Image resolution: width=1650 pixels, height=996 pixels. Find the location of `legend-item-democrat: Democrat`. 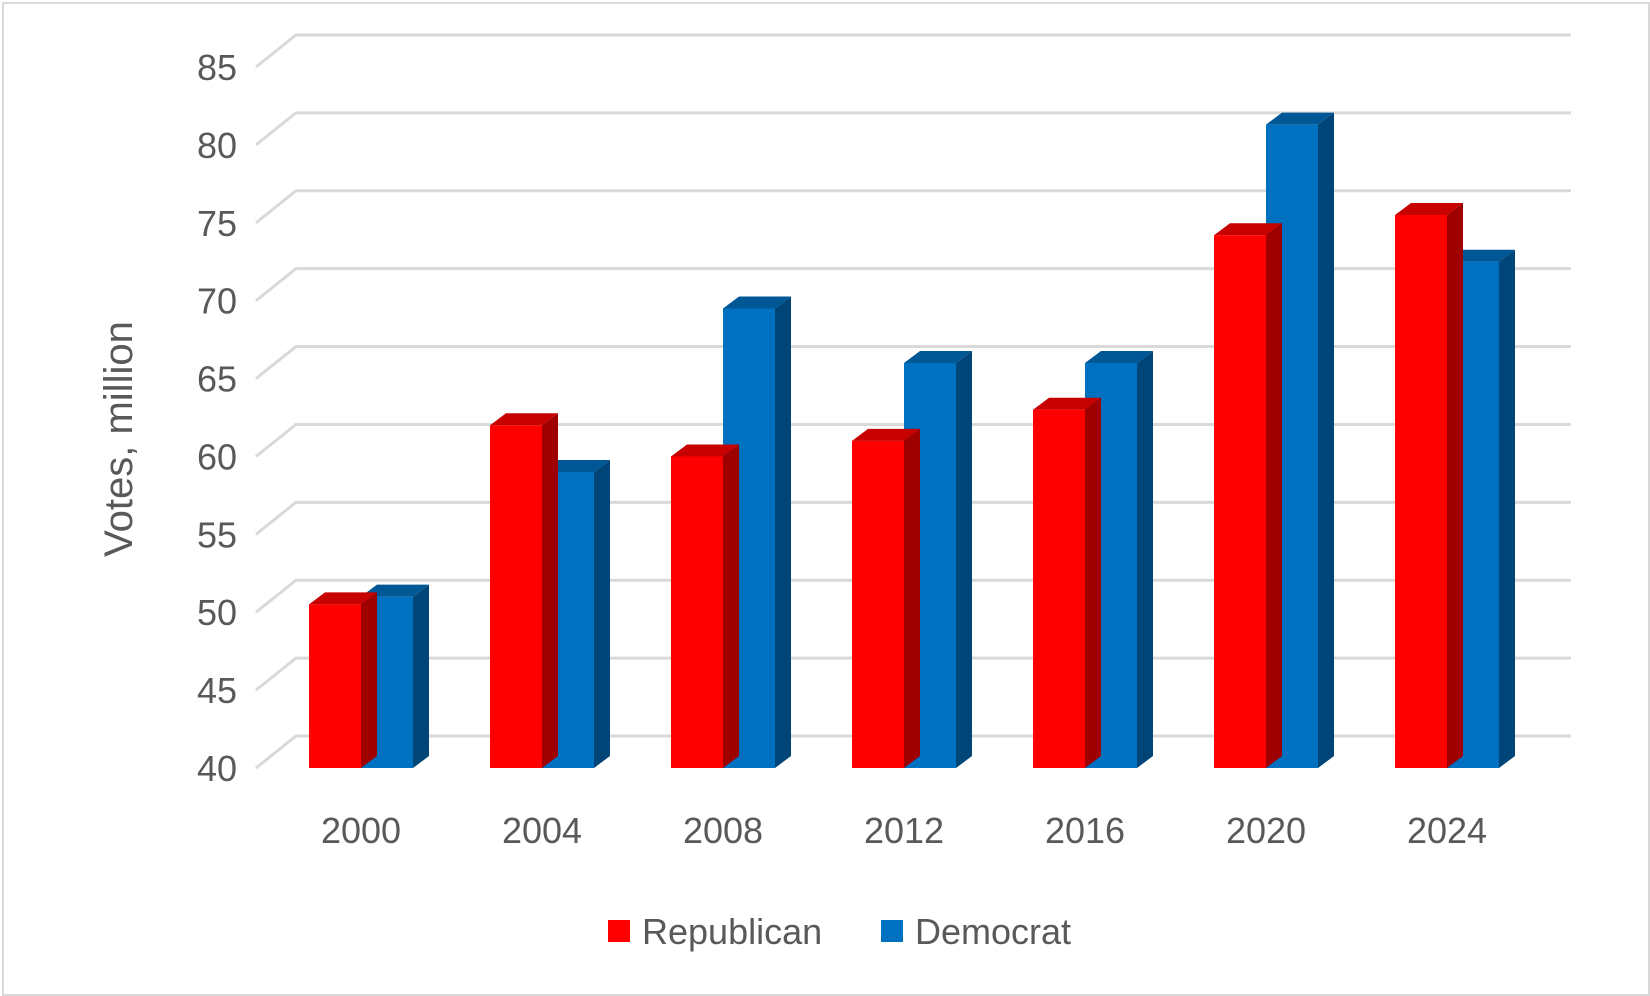

legend-item-democrat: Democrat is located at coordinates (976, 931).